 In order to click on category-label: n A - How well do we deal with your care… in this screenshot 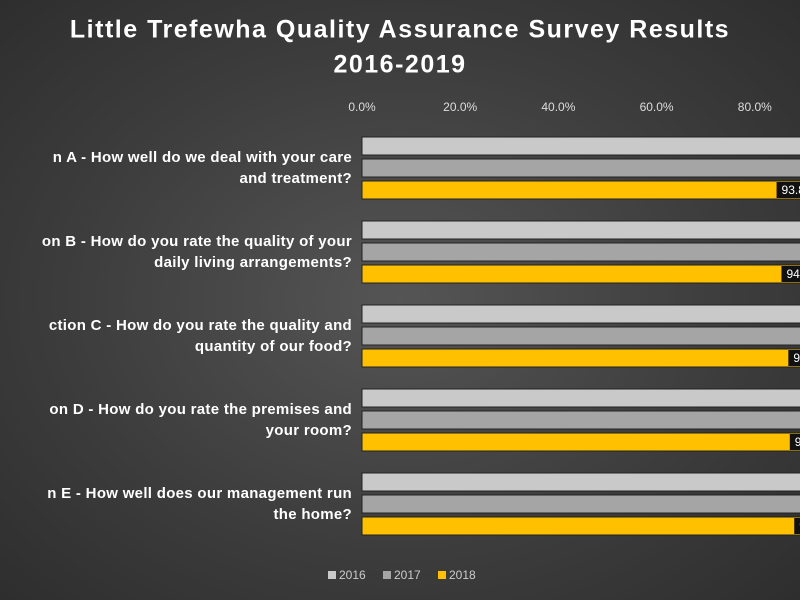, I will do `click(202, 168)`.